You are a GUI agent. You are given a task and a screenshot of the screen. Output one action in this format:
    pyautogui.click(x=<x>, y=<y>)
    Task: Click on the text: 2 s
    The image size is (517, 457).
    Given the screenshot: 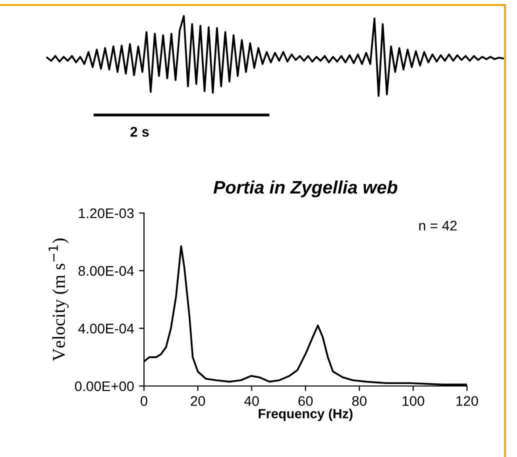 What is the action you would take?
    pyautogui.click(x=139, y=131)
    